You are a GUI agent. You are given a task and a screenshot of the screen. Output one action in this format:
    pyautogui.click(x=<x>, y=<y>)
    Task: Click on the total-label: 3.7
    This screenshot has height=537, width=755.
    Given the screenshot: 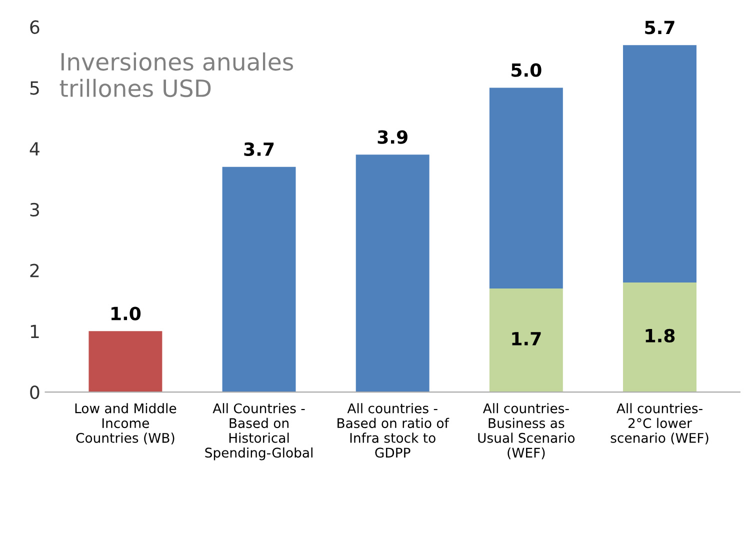 What is the action you would take?
    pyautogui.click(x=259, y=149)
    